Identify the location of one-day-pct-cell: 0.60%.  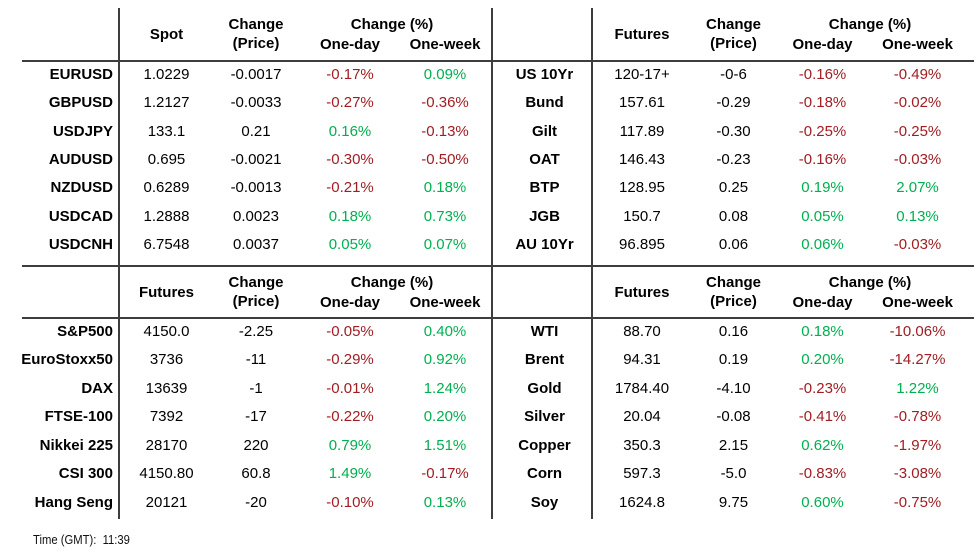
(822, 502).